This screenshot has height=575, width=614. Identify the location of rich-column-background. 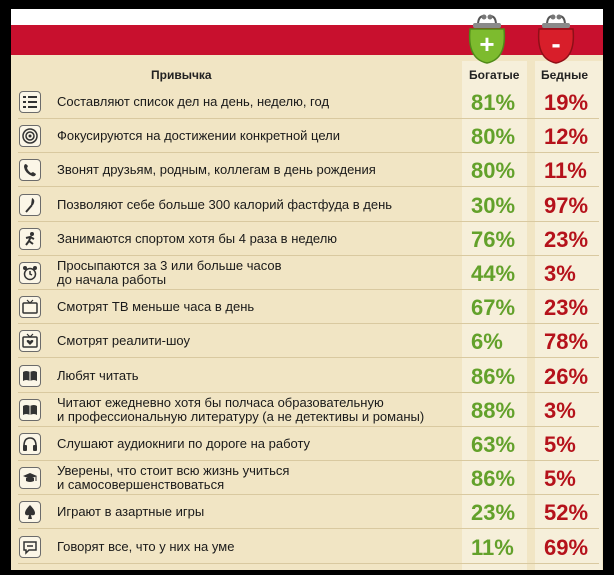
(494, 315).